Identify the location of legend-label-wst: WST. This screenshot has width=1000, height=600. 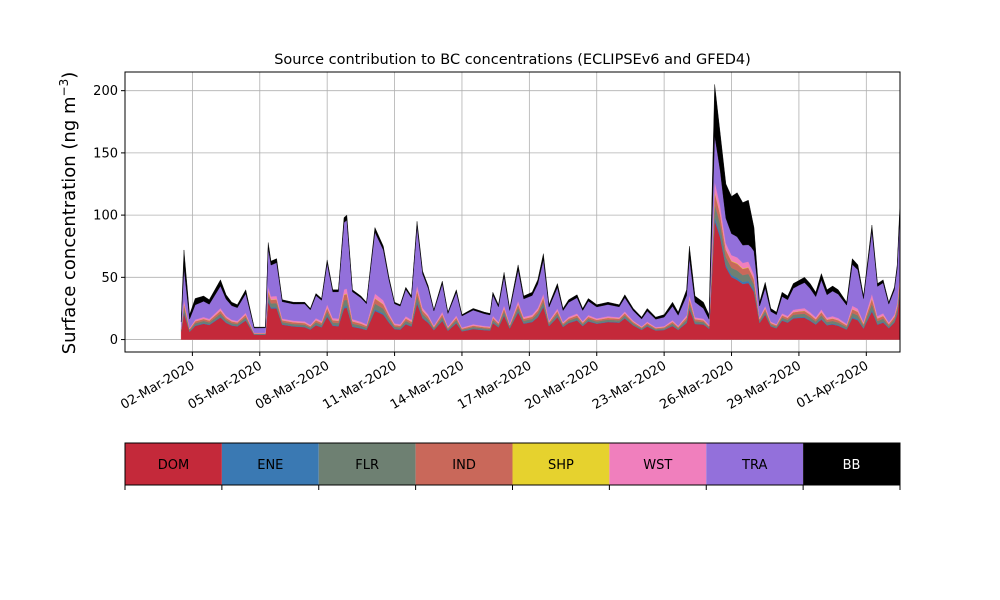
(657, 465).